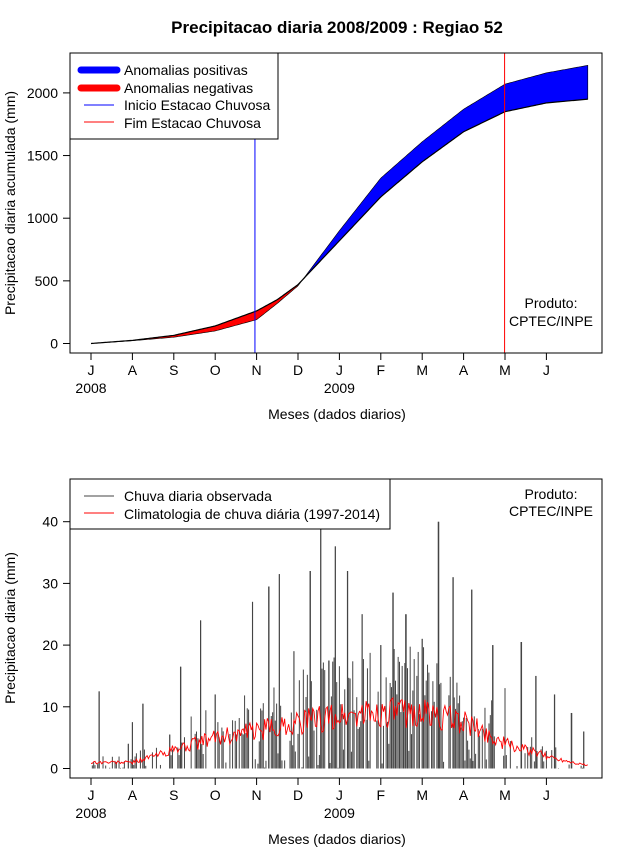  I want to click on x-axis-top: J A S O N D J F M A M J 2008 2009, so click(312, 374).